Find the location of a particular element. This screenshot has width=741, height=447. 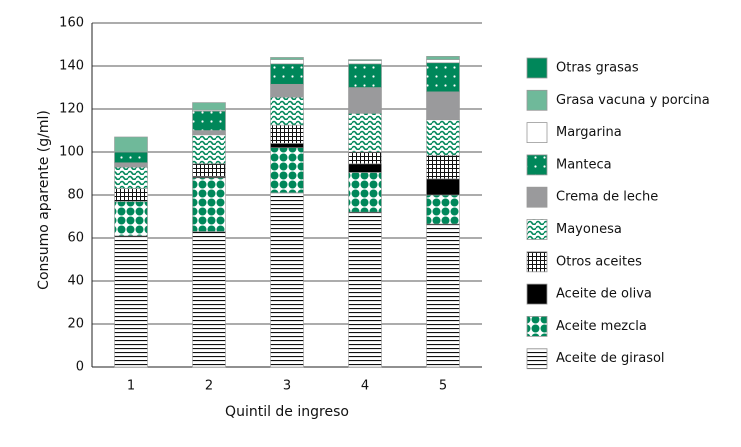

y-tick-label: 160 is located at coordinates (71, 23).